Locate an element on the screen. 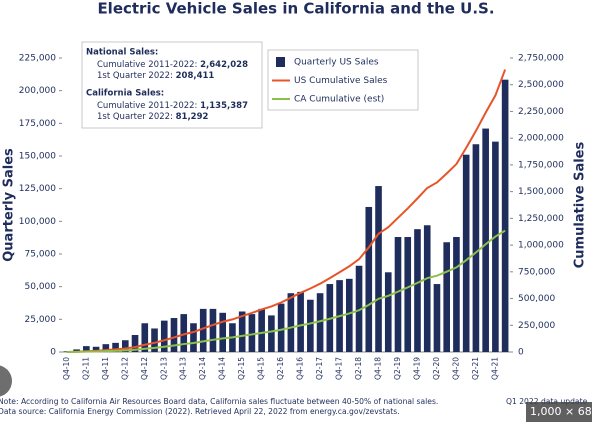  x-tick-label: Q4-20 is located at coordinates (455, 368).